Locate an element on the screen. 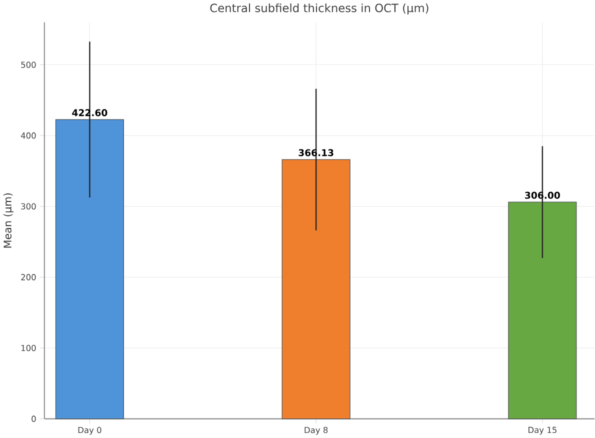  y-tick-label: 300 is located at coordinates (28, 206).